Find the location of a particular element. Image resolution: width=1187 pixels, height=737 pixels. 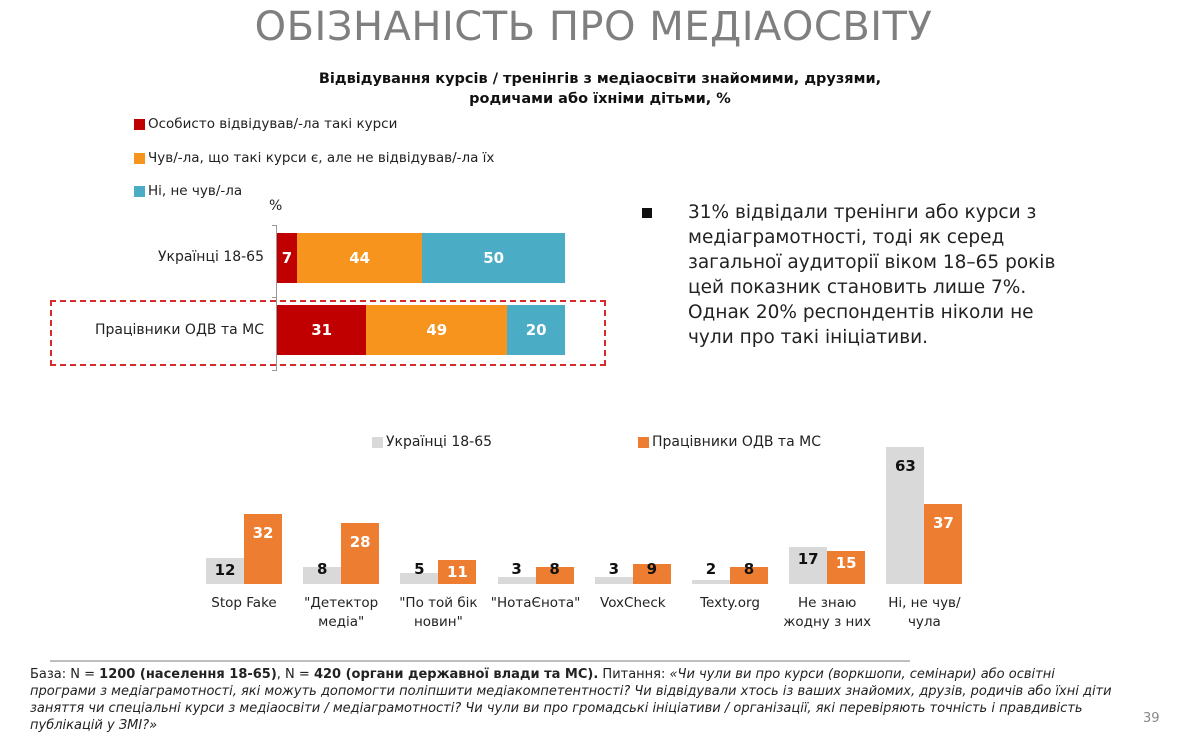

category-label: Texty.org is located at coordinates (730, 603).